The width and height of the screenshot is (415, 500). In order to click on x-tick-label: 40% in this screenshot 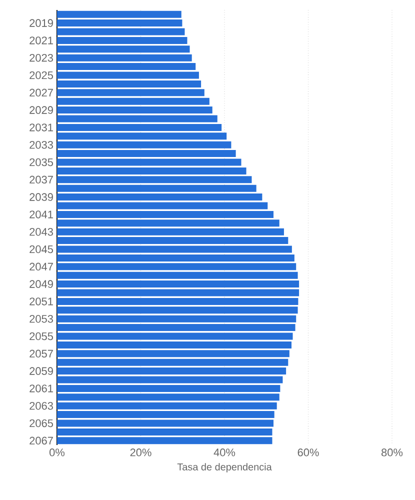, I will do `click(225, 452)`.